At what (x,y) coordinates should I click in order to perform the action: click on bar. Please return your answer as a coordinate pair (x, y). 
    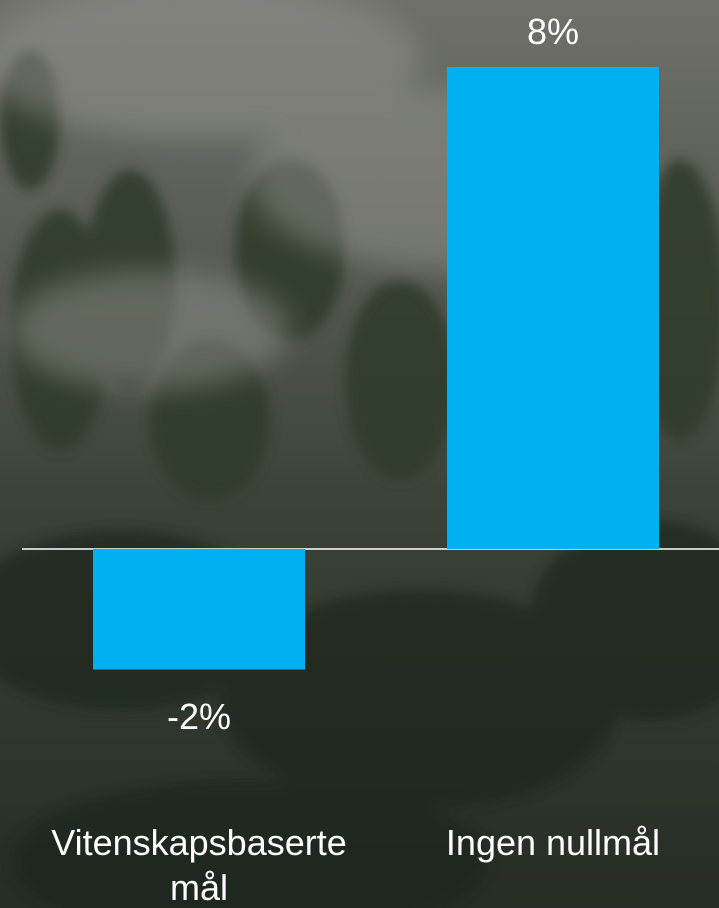
    Looking at the image, I should click on (199, 609).